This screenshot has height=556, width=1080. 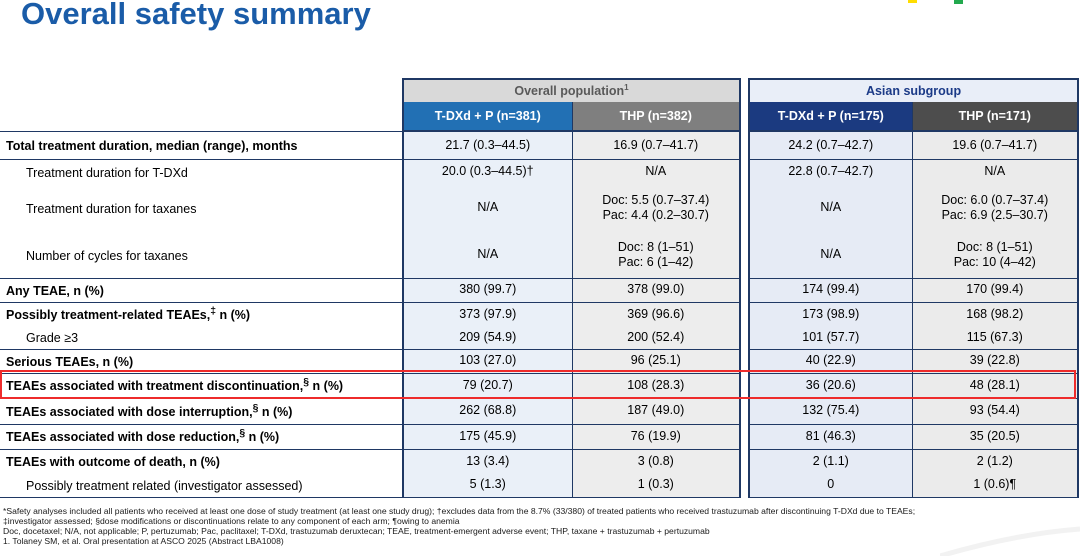 What do you see at coordinates (201, 314) in the screenshot?
I see `row-label: Possibly treatment-related TEAEs,‡ n (%)` at bounding box center [201, 314].